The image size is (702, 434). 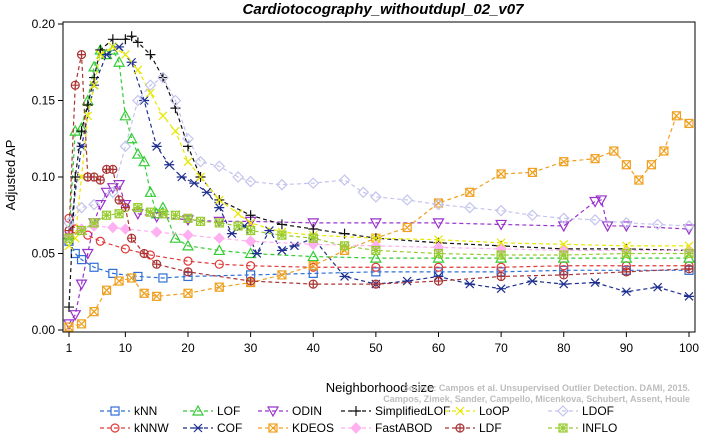 I want to click on legend-label-cof: COF, so click(x=229, y=427).